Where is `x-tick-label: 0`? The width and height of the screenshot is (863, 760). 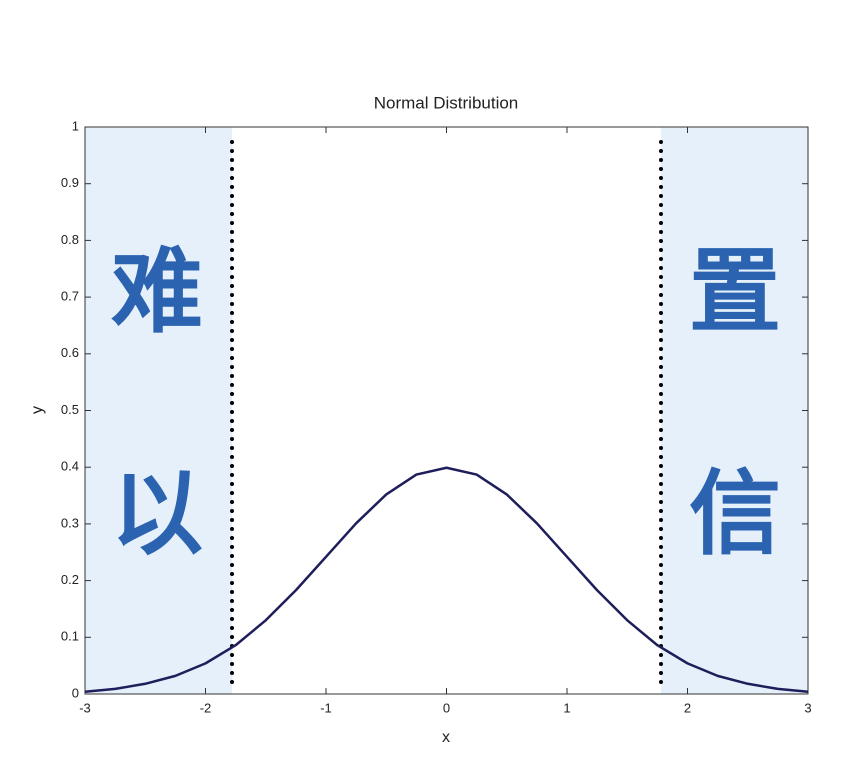
x-tick-label: 0 is located at coordinates (446, 707).